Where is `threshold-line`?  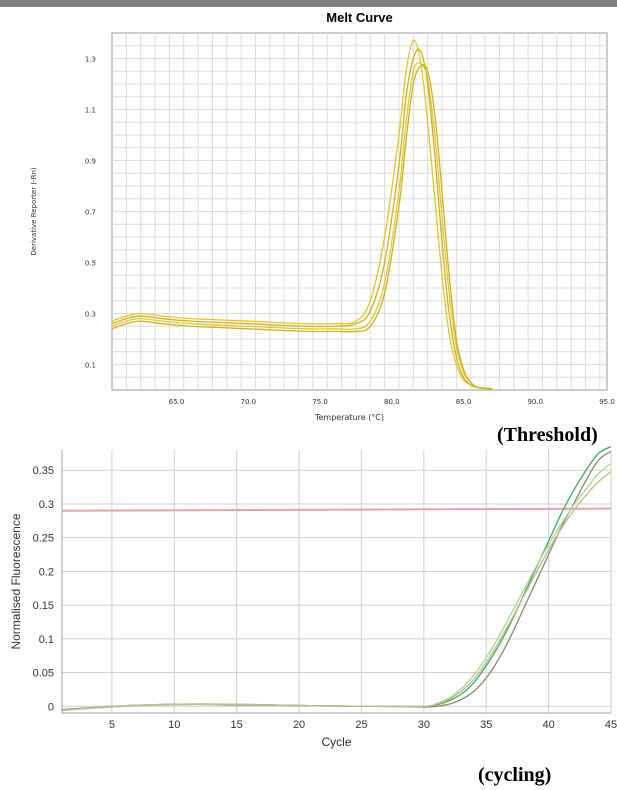
threshold-line is located at coordinates (336, 509).